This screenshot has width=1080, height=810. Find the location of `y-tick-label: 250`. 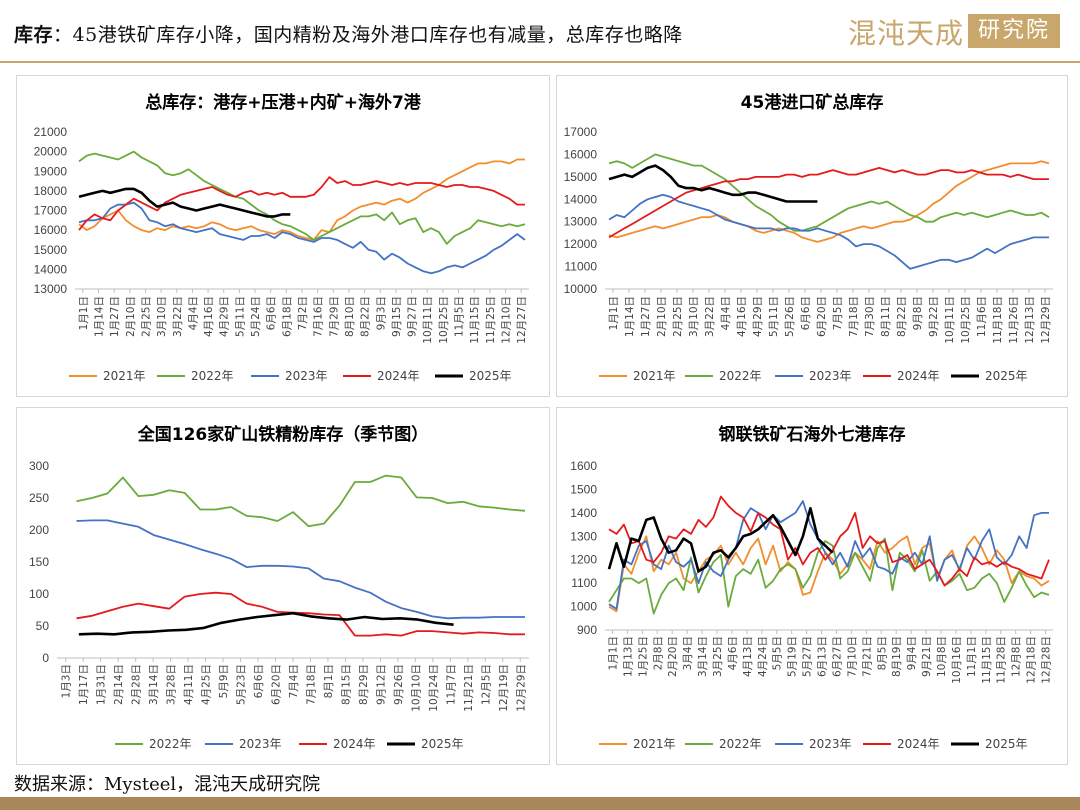

y-tick-label: 250 is located at coordinates (39, 498).